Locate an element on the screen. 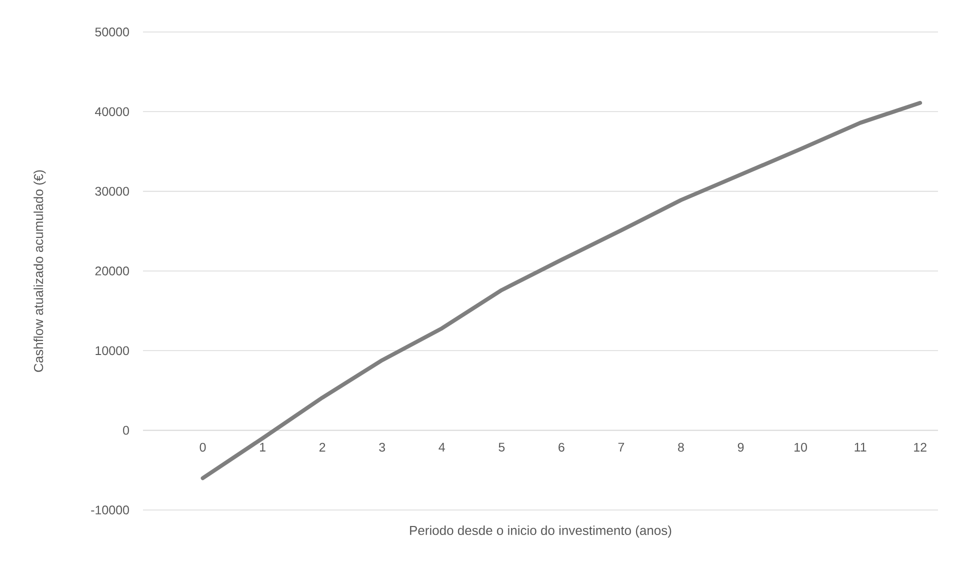  x-tick-label: 11 is located at coordinates (860, 447).